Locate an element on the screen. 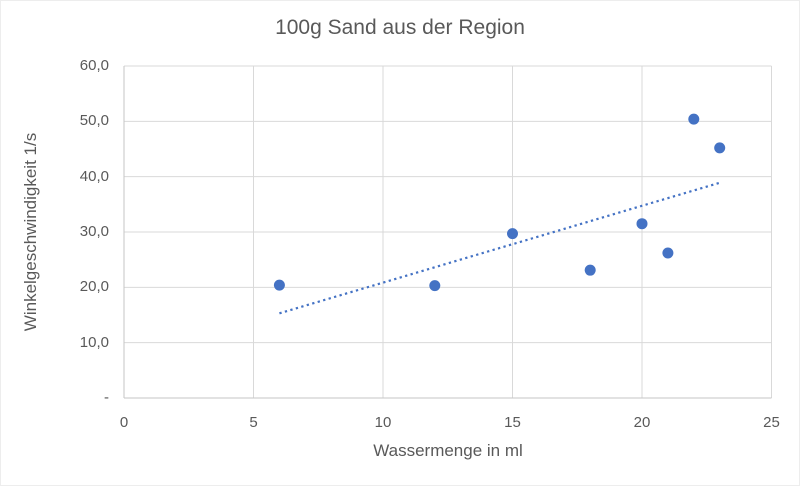  x-tick-label: 15 is located at coordinates (512, 422).